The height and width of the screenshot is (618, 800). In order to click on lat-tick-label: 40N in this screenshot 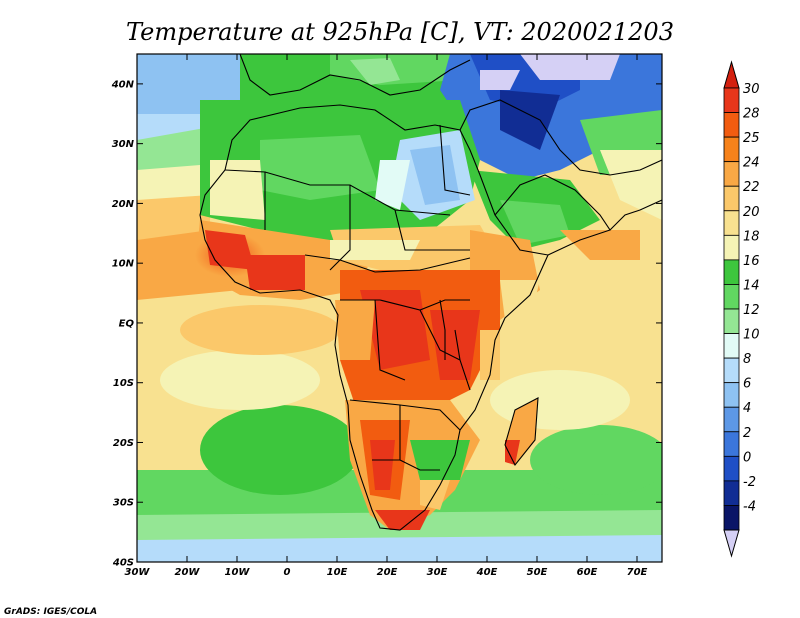, I will do `click(123, 84)`.